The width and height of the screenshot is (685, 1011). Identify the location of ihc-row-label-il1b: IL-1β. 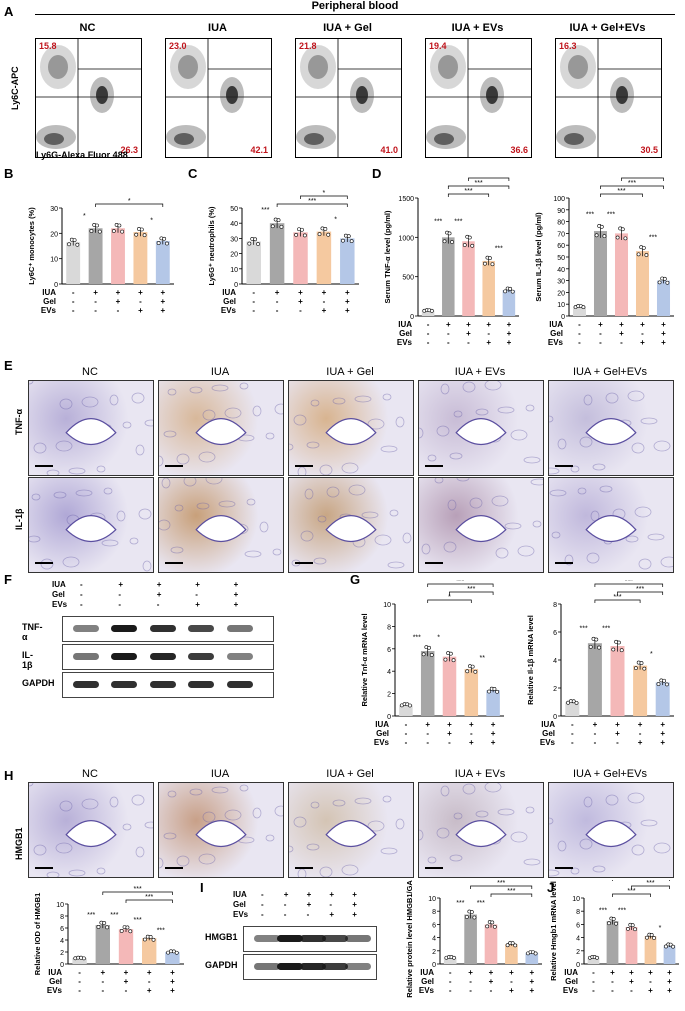
(19, 519).